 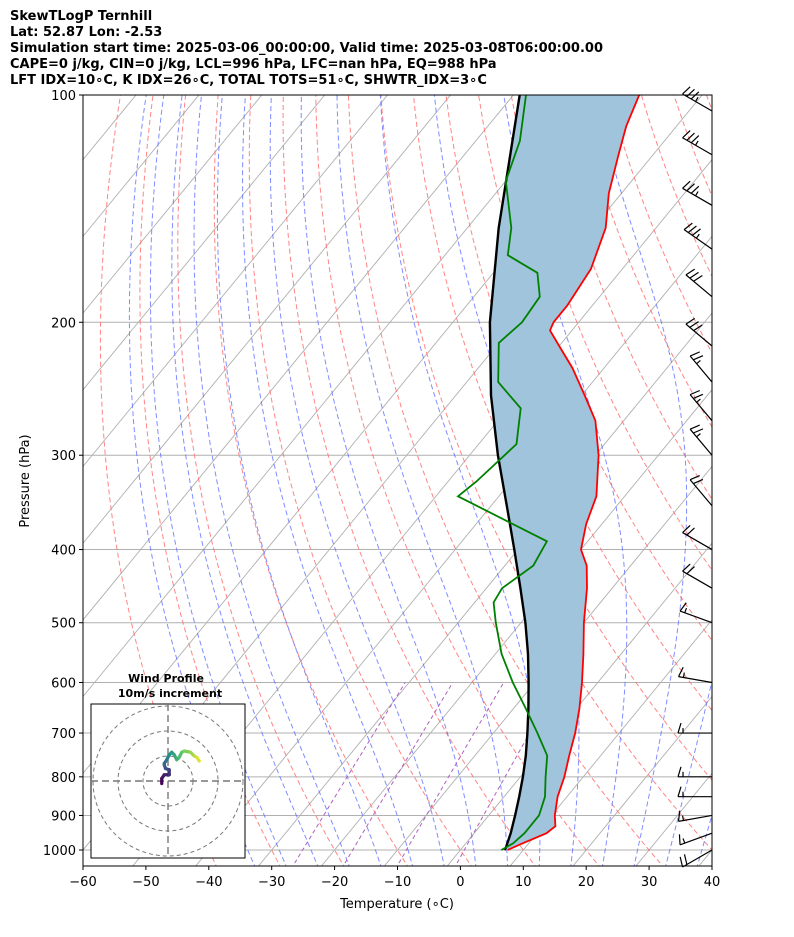 I want to click on station-location: Lat: 52.87 Lon: -2.53, so click(x=86, y=32).